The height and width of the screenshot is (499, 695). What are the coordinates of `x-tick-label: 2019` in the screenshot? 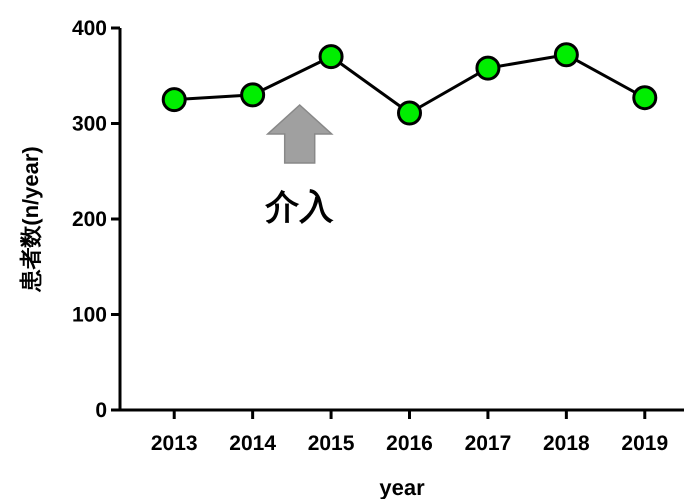 It's located at (644, 443).